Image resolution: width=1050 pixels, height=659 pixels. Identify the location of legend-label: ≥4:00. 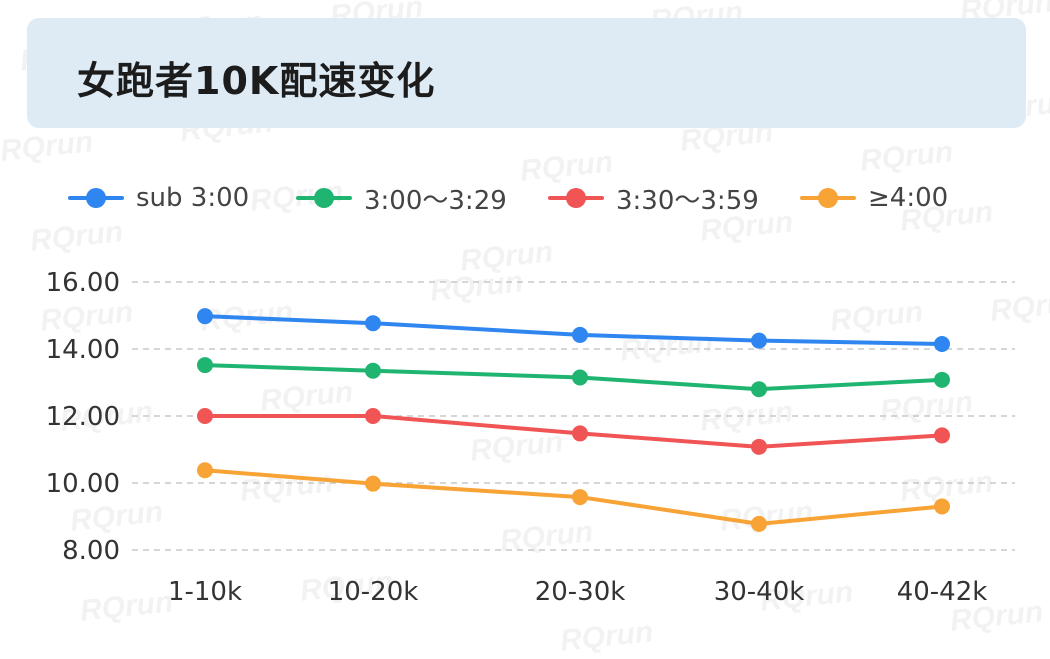
(908, 198).